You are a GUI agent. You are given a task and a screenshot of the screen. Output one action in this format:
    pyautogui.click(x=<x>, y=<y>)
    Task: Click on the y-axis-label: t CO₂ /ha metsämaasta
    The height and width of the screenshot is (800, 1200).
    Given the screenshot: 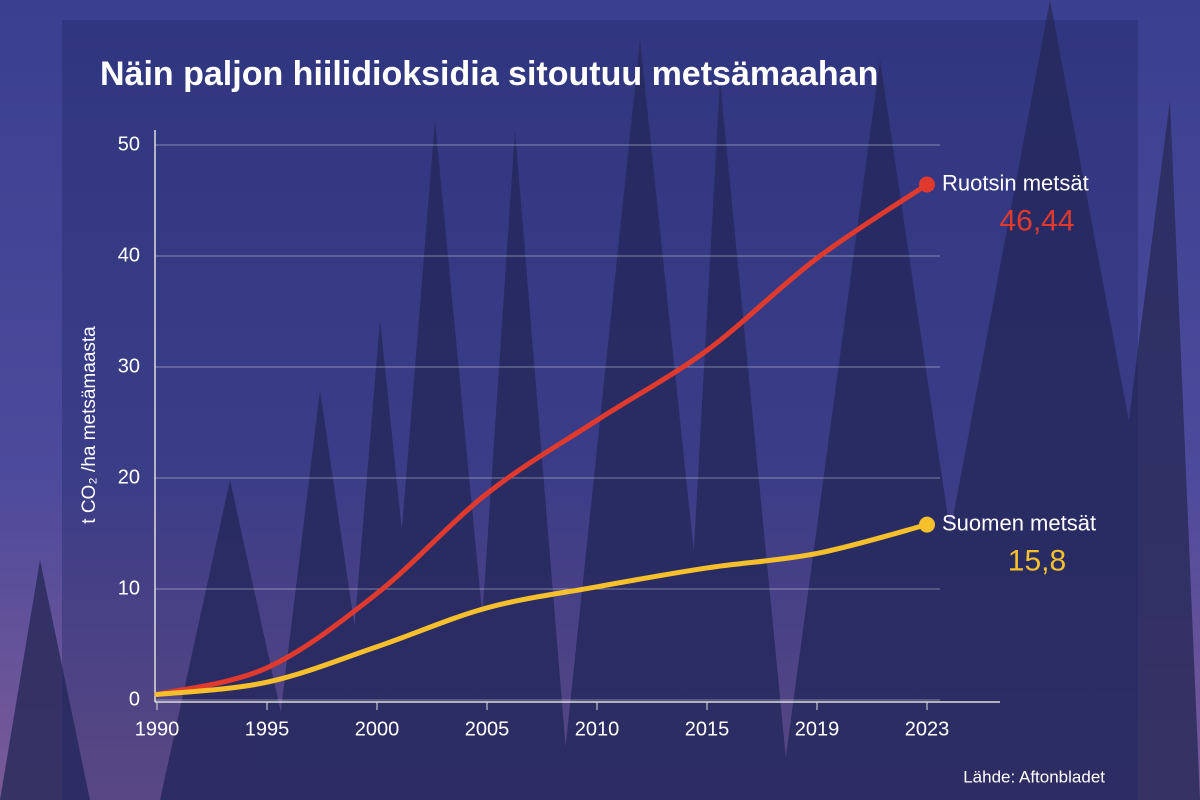 What is the action you would take?
    pyautogui.click(x=89, y=425)
    